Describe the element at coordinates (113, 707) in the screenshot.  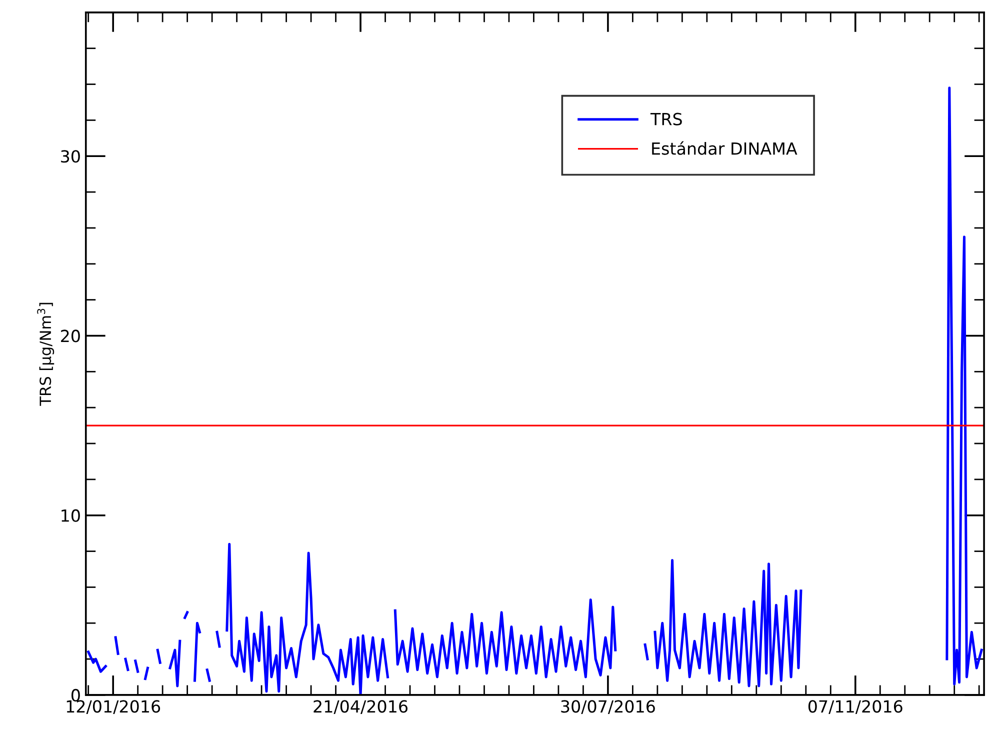
I see `x-tick-label: 12/01/2016` at that location.